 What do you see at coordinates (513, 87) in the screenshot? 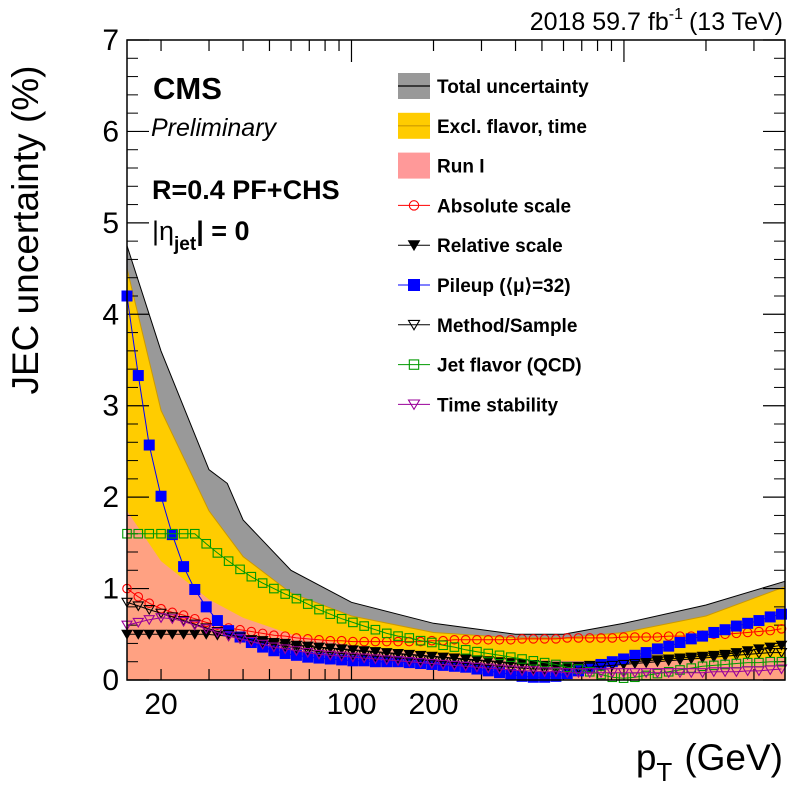
I see `legend-label-total: Total uncertainty` at bounding box center [513, 87].